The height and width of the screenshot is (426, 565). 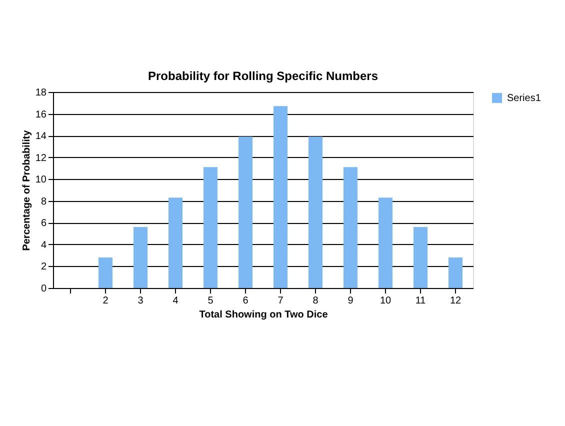 What do you see at coordinates (524, 98) in the screenshot?
I see `legend-label: Series1` at bounding box center [524, 98].